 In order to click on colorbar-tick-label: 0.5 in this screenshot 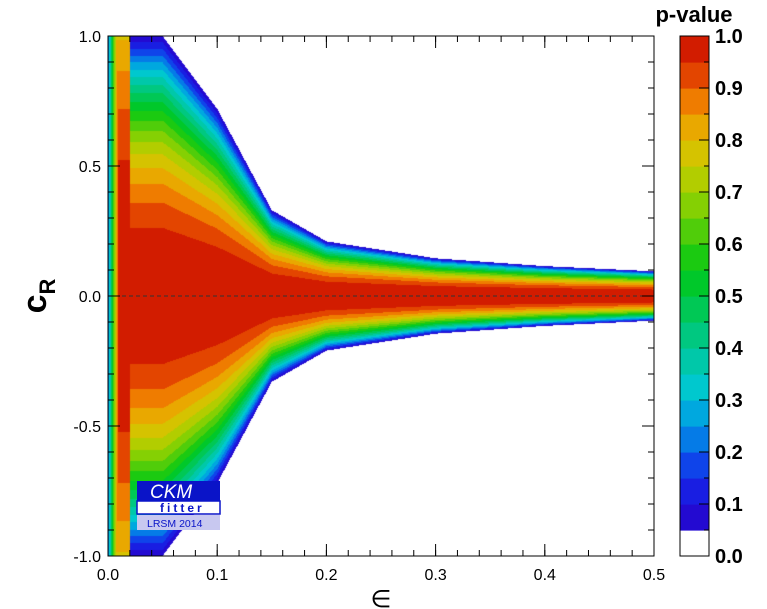, I will do `click(729, 297)`.